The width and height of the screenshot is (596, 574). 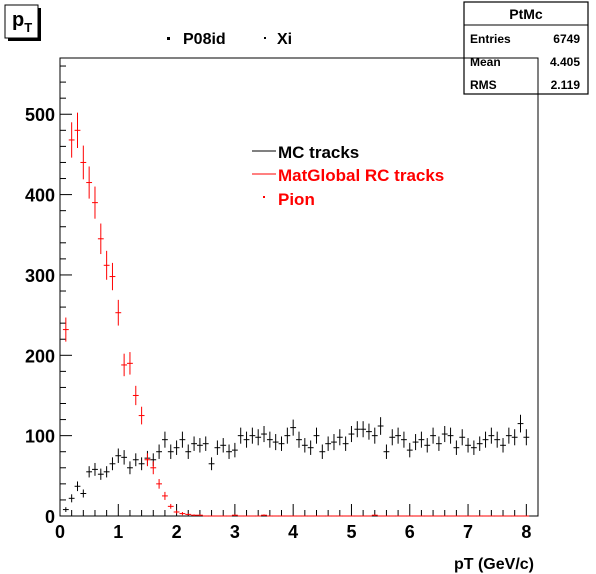 What do you see at coordinates (318, 152) in the screenshot?
I see `legend-mc-label: MC tracks` at bounding box center [318, 152].